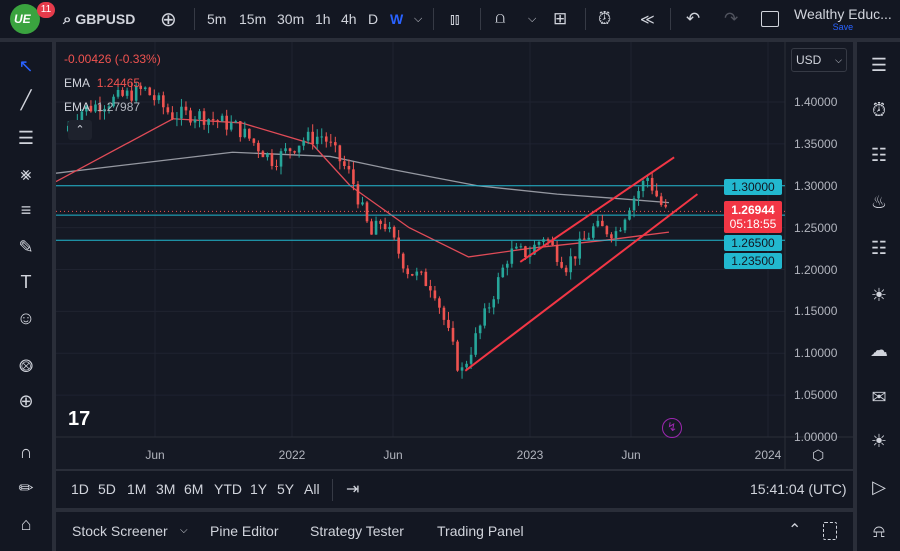 Image resolution: width=900 pixels, height=551 pixels. Describe the element at coordinates (253, 19) in the screenshot. I see `interval-15m: 15m` at that location.